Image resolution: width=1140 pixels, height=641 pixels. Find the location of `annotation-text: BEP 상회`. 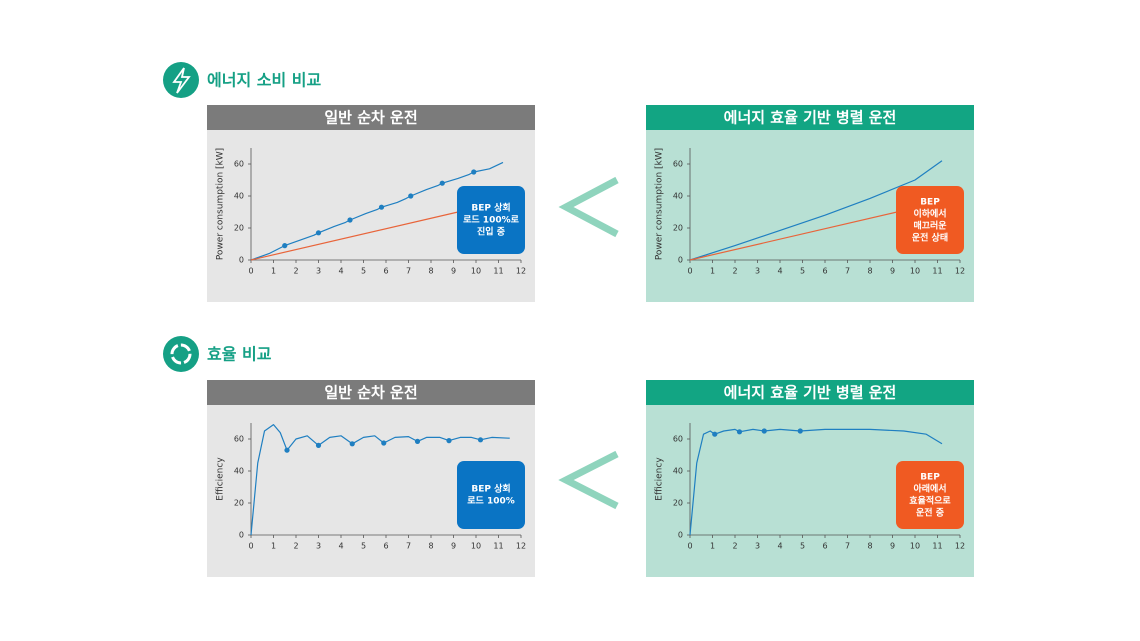

annotation-text: BEP 상회 is located at coordinates (490, 489).